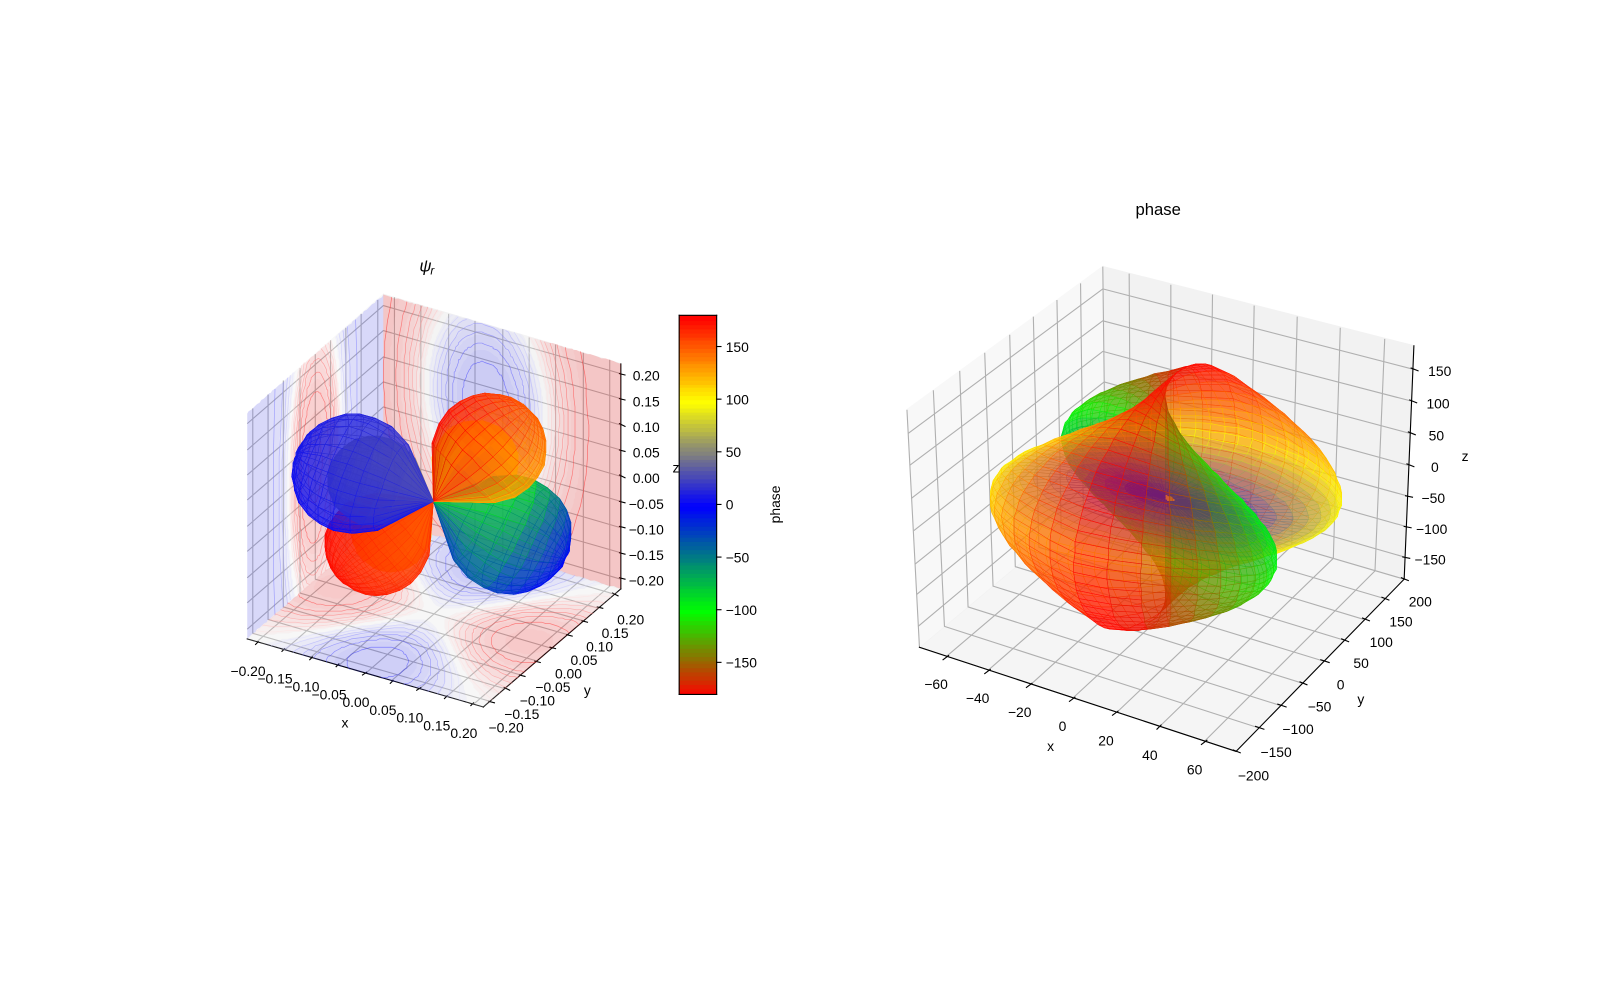 The image size is (1600, 1000). What do you see at coordinates (1254, 776) in the screenshot?
I see `svg-text: −200` at bounding box center [1254, 776].